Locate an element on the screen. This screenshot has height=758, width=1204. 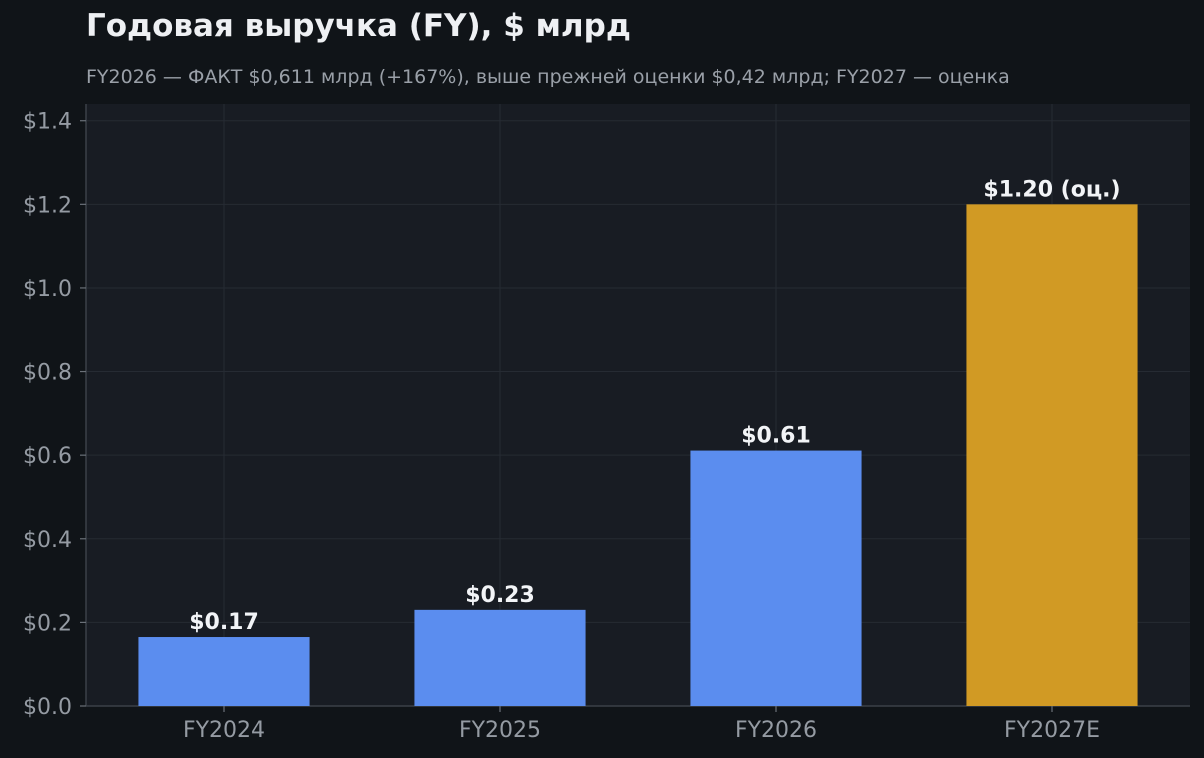
y-tick-label: $1.0 is located at coordinates (47, 289).